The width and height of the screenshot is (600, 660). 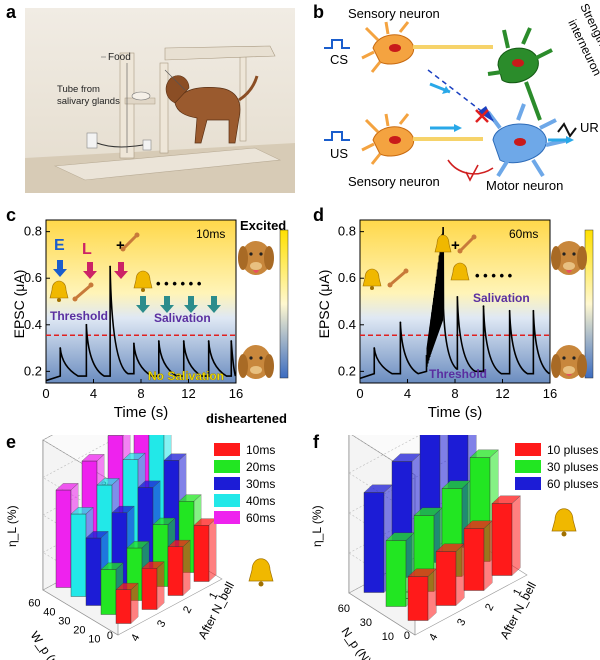 I want to click on sensory-neuron-top-label: Sensory neuron, so click(x=394, y=13).